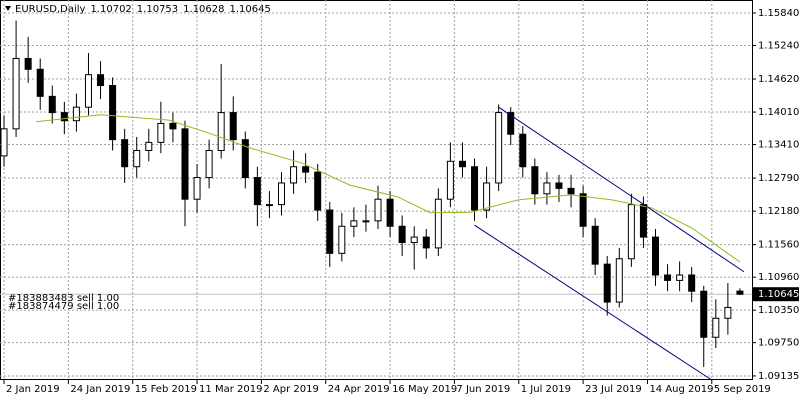 This screenshot has height=400, width=800. What do you see at coordinates (778, 245) in the screenshot?
I see `y-tick-label: 1.11560` at bounding box center [778, 245].